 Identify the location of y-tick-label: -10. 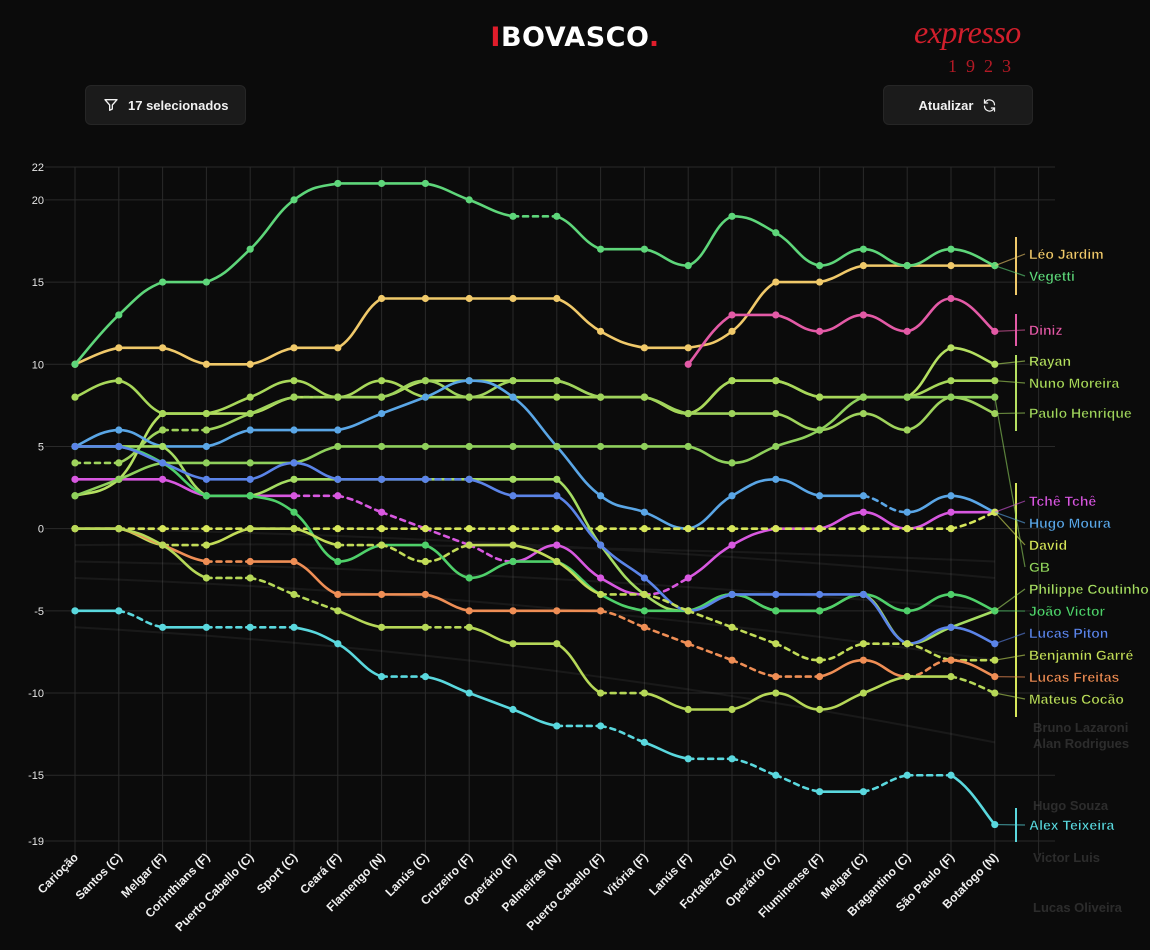
(36, 694).